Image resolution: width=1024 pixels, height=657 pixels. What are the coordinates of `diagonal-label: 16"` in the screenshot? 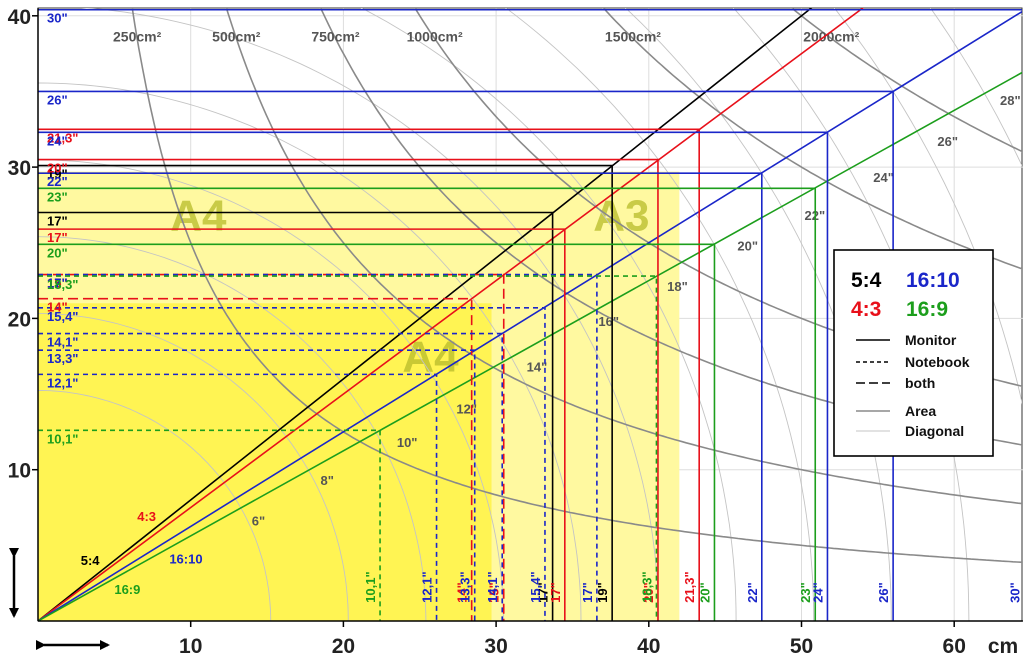 It's located at (608, 321).